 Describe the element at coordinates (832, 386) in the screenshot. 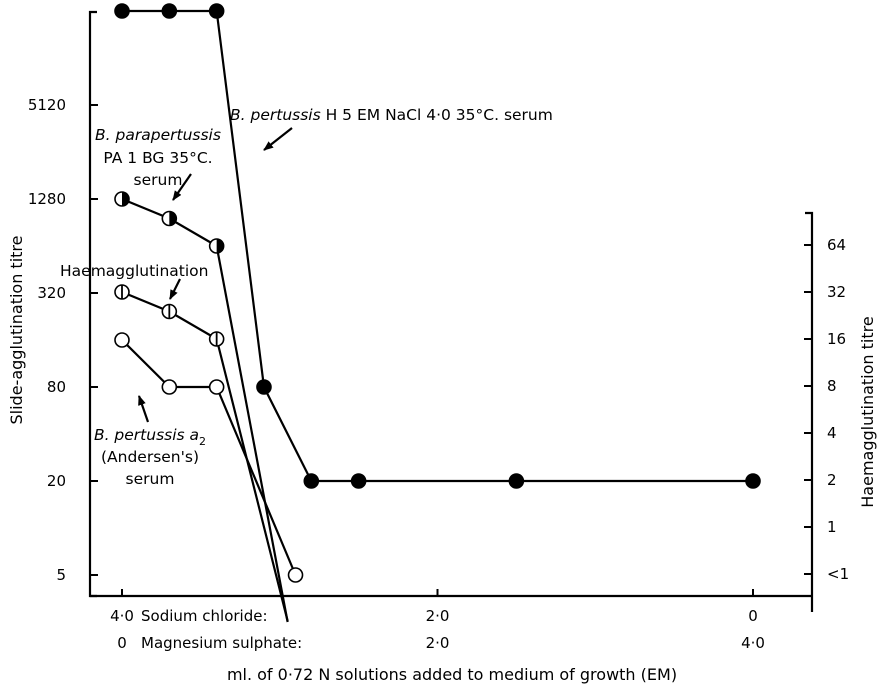

I see `right-y-tick-label: 8` at that location.